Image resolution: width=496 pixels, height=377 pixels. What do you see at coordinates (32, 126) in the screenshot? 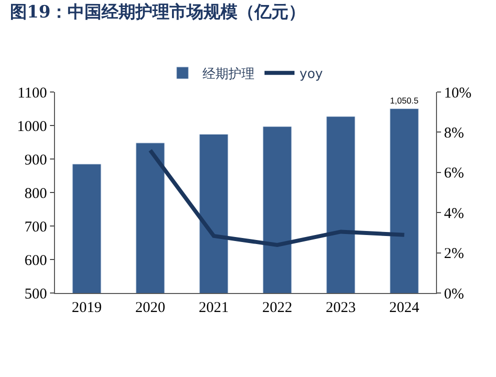
I see `y-tick-label: 1000` at bounding box center [32, 126].